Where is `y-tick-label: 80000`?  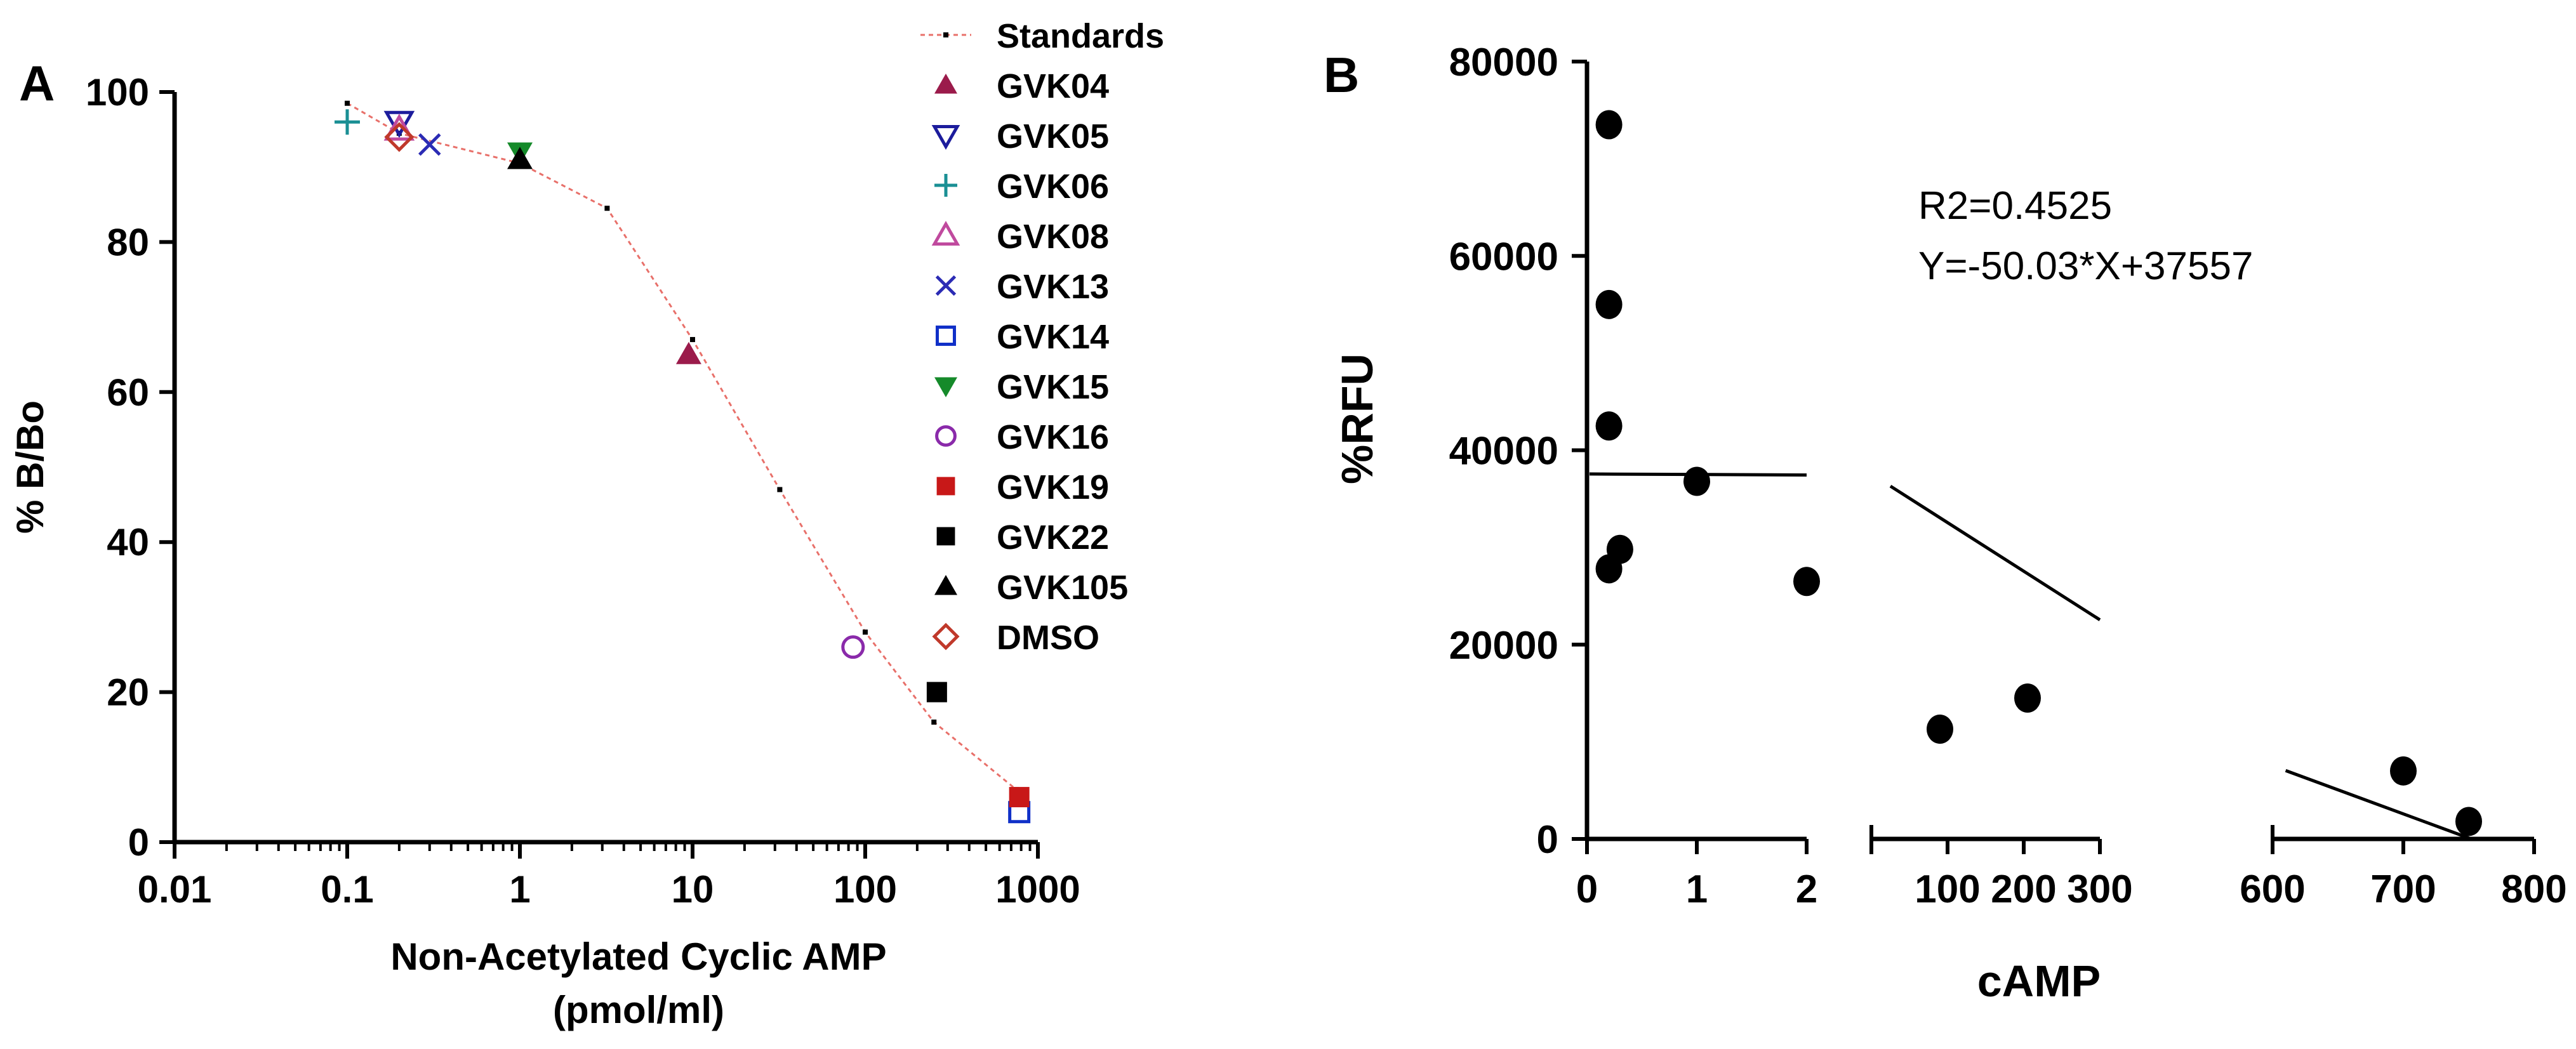 y-tick-label: 80000 is located at coordinates (1503, 63).